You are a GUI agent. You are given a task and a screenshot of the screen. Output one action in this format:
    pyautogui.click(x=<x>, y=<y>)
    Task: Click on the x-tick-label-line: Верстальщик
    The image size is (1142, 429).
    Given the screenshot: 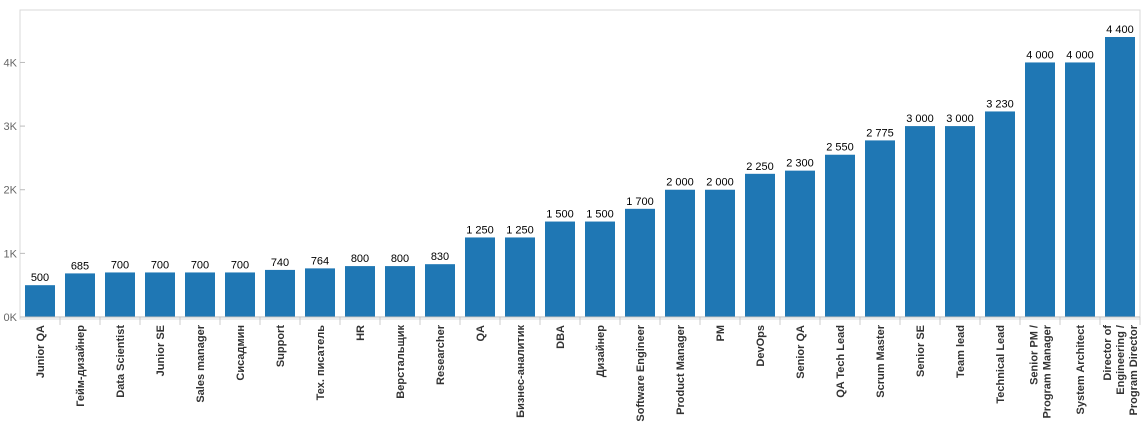 What is the action you would take?
    pyautogui.click(x=401, y=362)
    